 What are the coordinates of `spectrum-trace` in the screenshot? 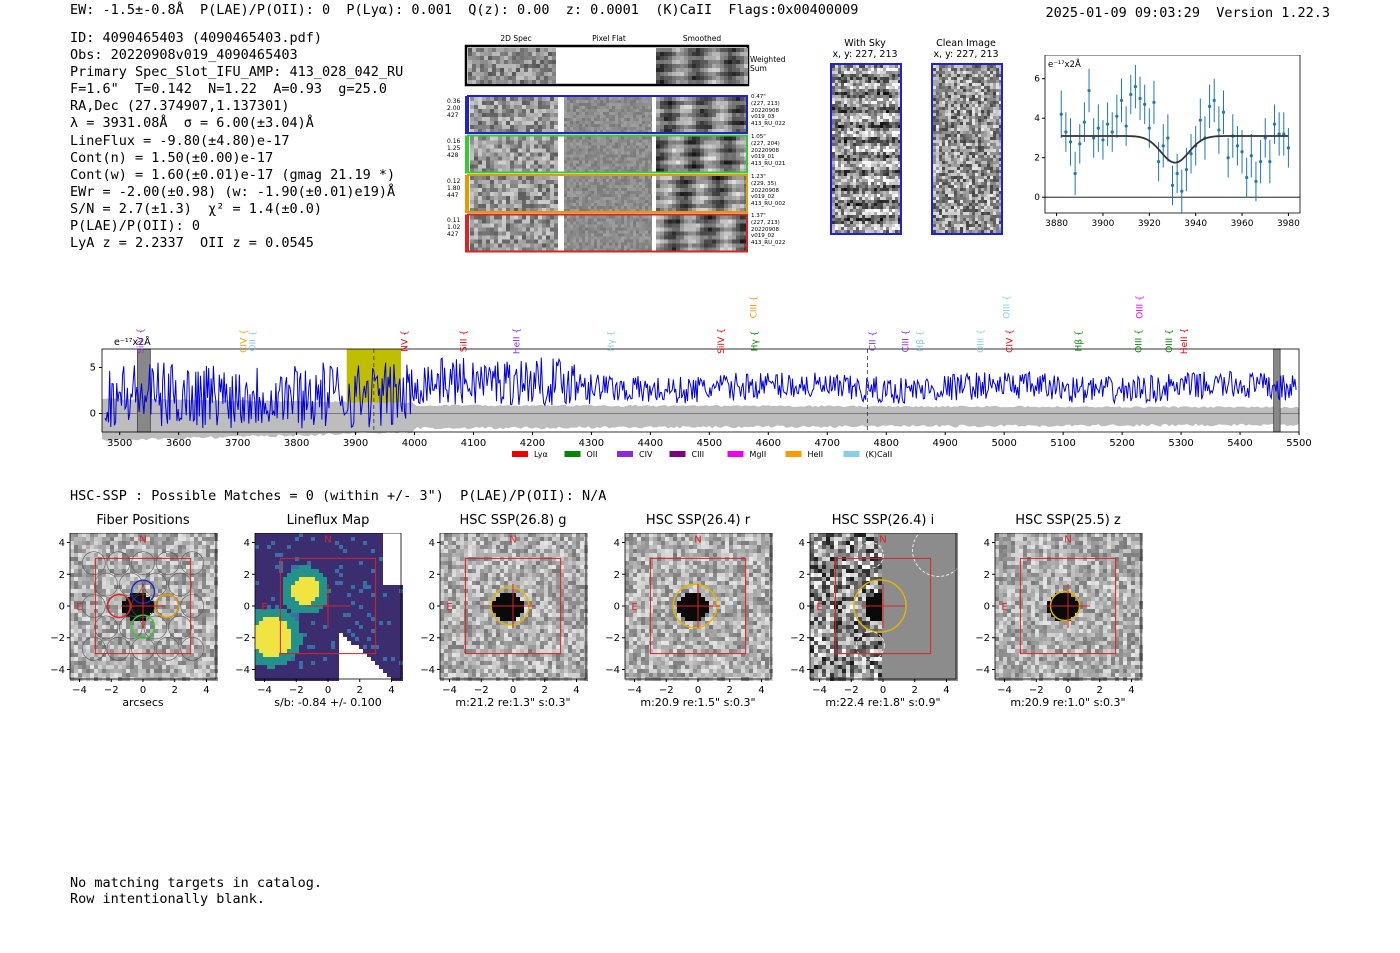 It's located at (700, 393).